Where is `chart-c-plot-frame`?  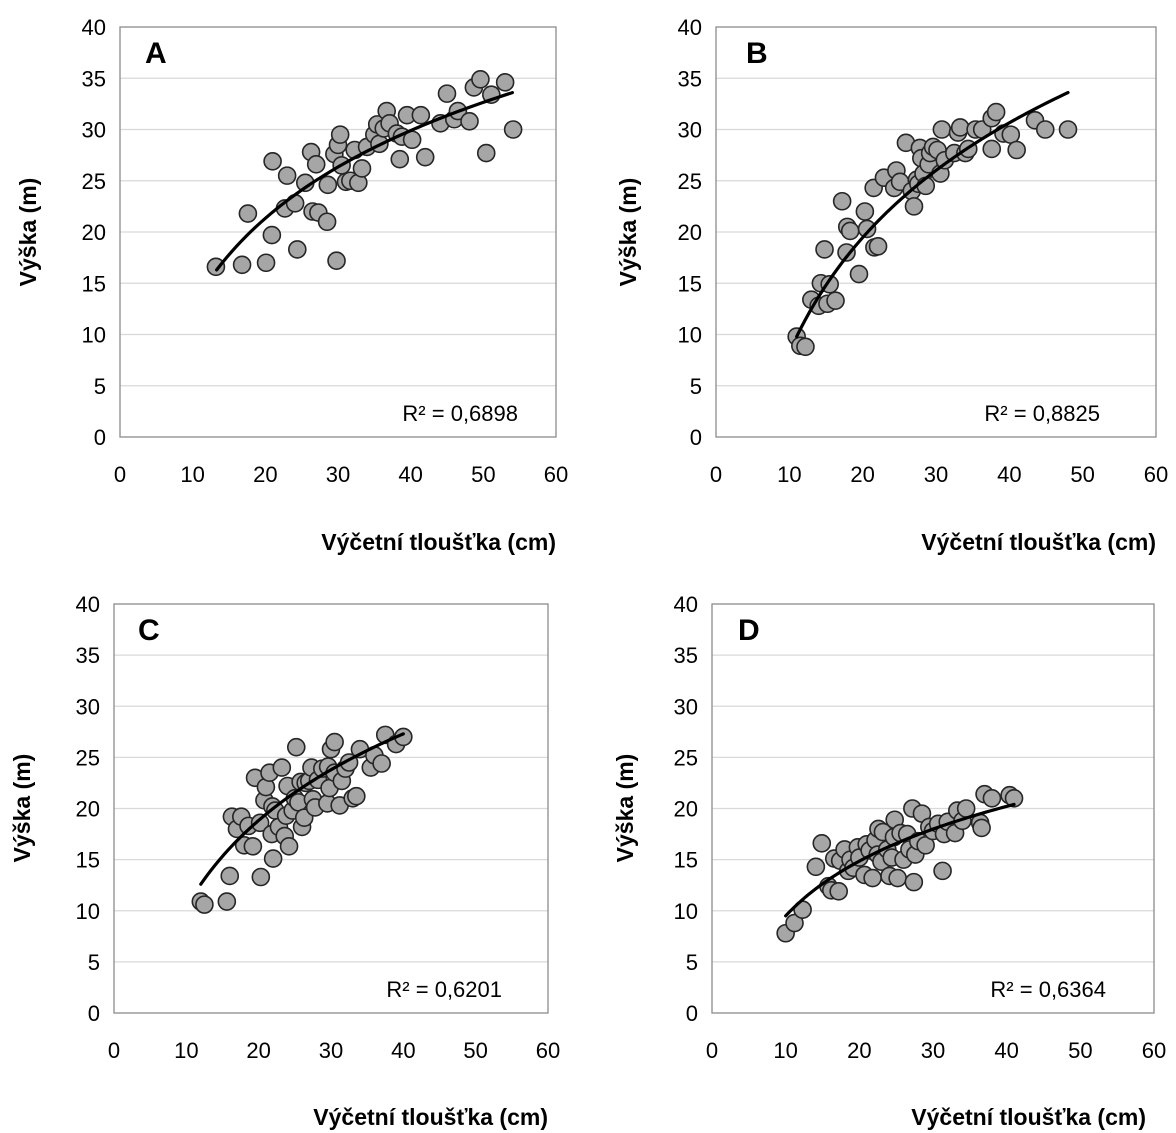
chart-c-plot-frame is located at coordinates (331, 808).